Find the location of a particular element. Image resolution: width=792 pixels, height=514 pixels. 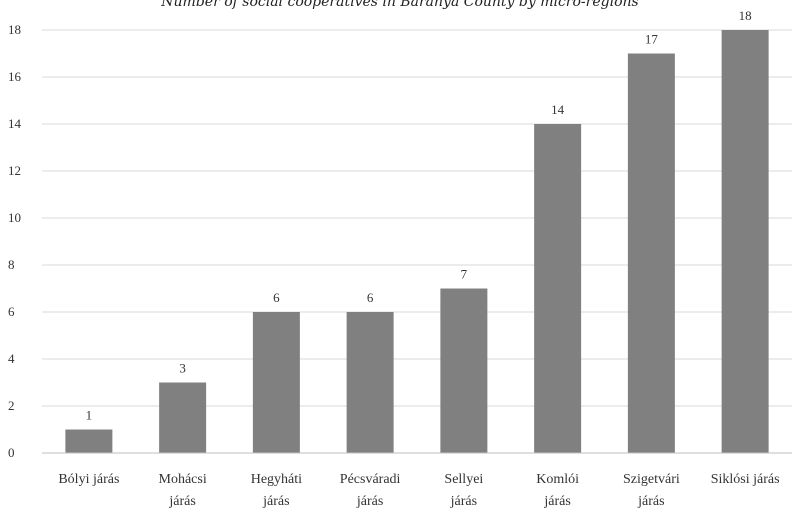

x-category-label: Bólyi járás is located at coordinates (88, 479).